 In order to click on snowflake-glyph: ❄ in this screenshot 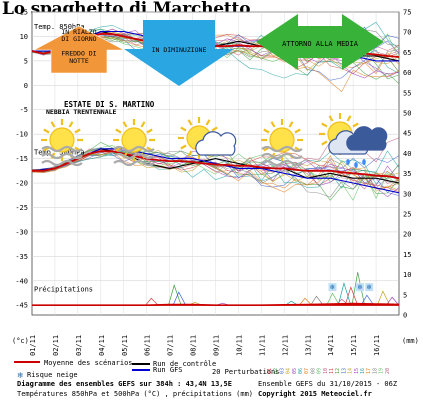, I will do `click(360, 288)`.